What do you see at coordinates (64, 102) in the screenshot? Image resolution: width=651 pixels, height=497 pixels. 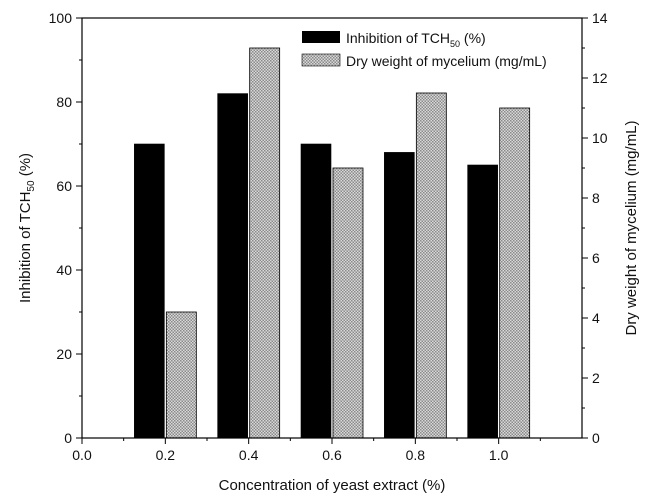 I see `y-left-tick-label: 80` at bounding box center [64, 102].